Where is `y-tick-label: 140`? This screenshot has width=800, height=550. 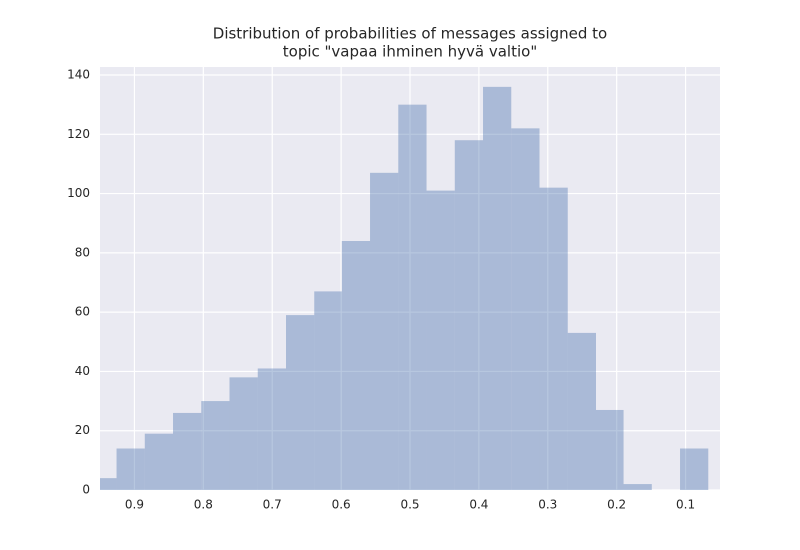 y-tick-label: 140 is located at coordinates (78, 75).